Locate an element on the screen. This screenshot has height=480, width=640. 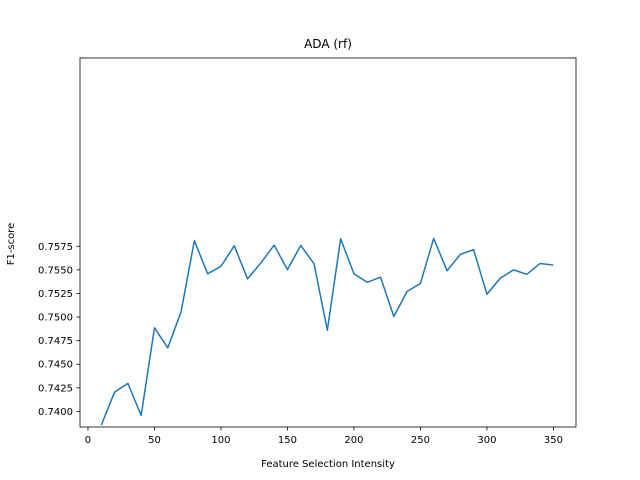
y-tick-label: 0.7500 is located at coordinates (55, 318).